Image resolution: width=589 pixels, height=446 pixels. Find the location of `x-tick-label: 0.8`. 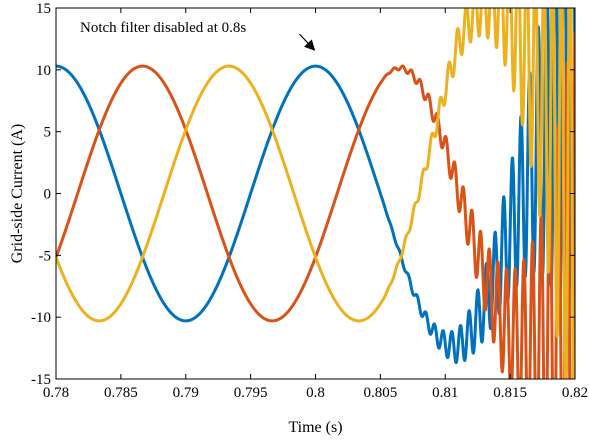

x-tick-label: 0.8 is located at coordinates (315, 393).